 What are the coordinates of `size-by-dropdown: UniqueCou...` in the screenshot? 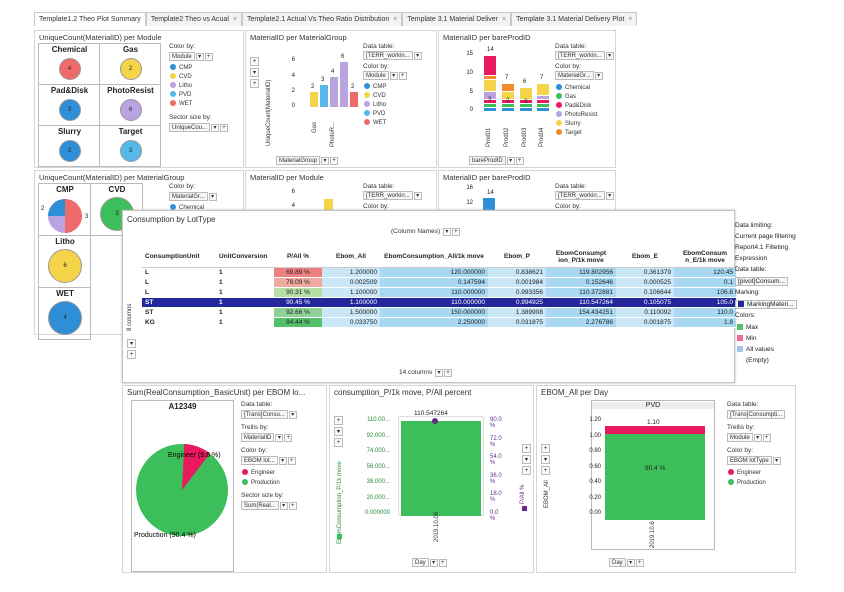 It's located at (190, 127).